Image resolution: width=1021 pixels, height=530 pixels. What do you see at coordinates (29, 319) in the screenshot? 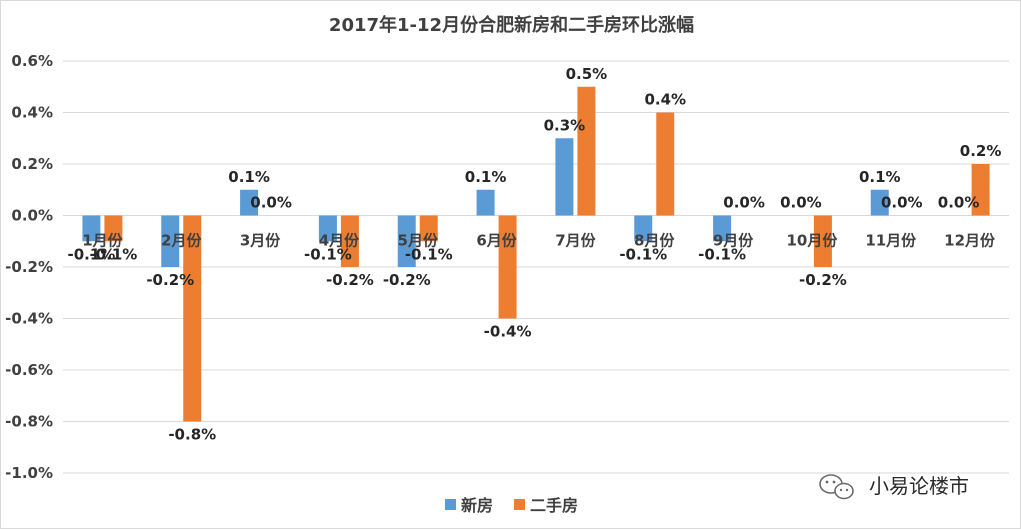
I see `y-tick-label: -0.4%` at bounding box center [29, 319].